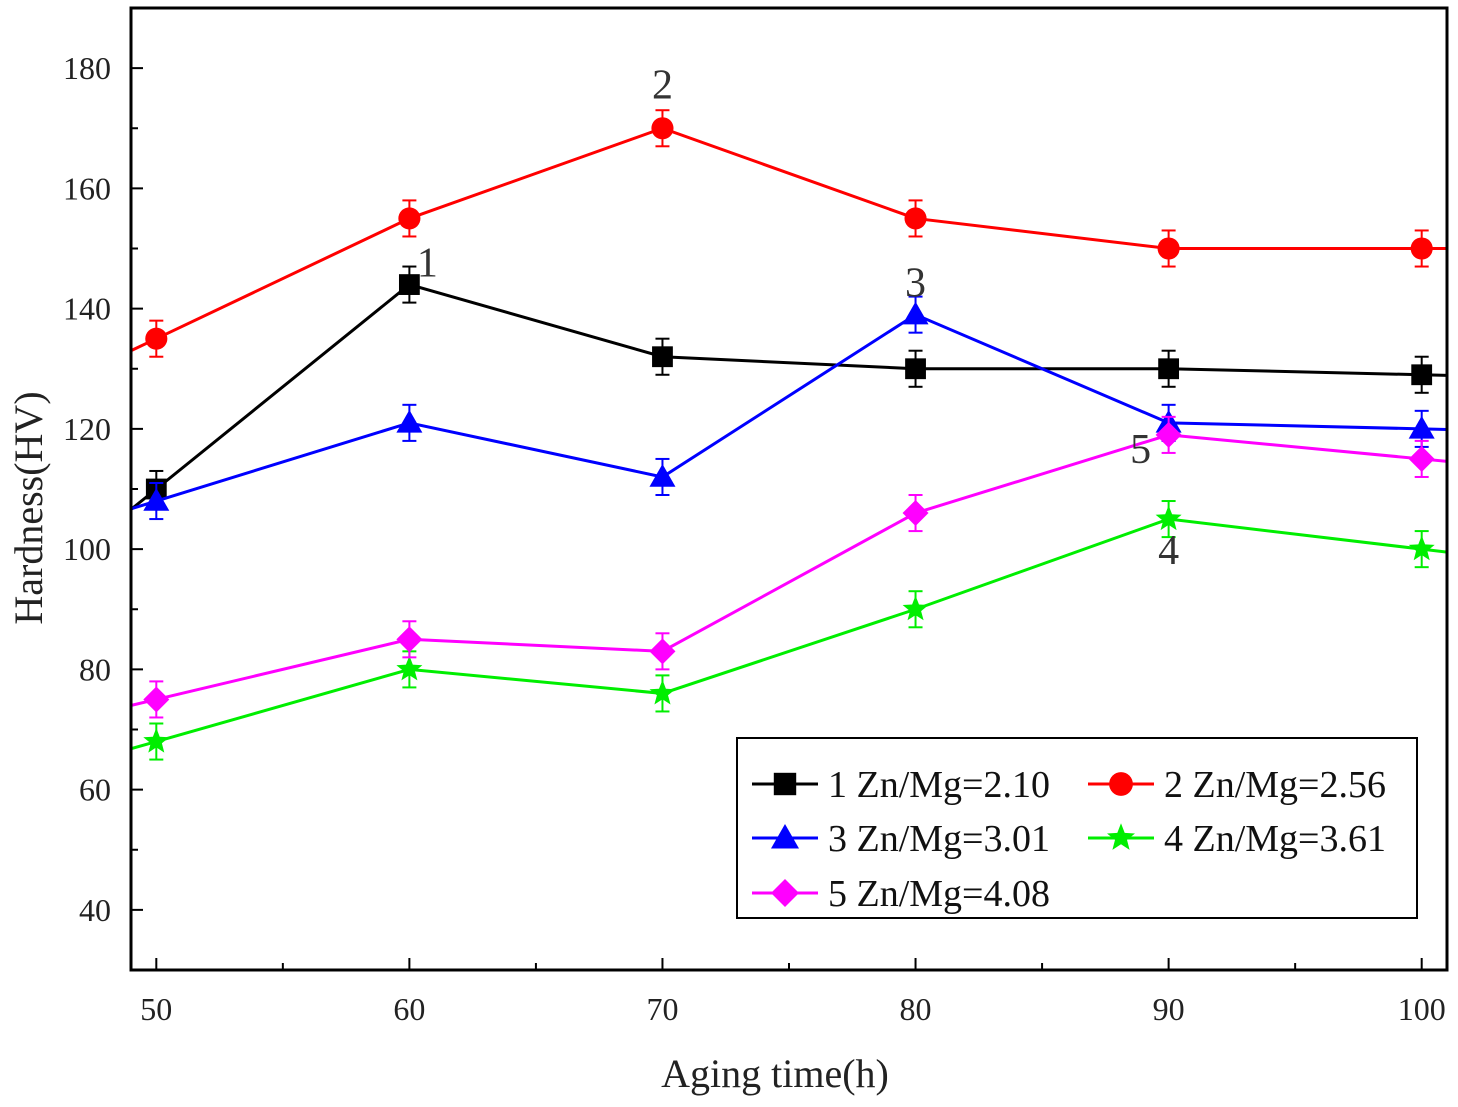 Image resolution: width=1458 pixels, height=1107 pixels. Describe the element at coordinates (95, 669) in the screenshot. I see `y-tick-label: 80` at that location.